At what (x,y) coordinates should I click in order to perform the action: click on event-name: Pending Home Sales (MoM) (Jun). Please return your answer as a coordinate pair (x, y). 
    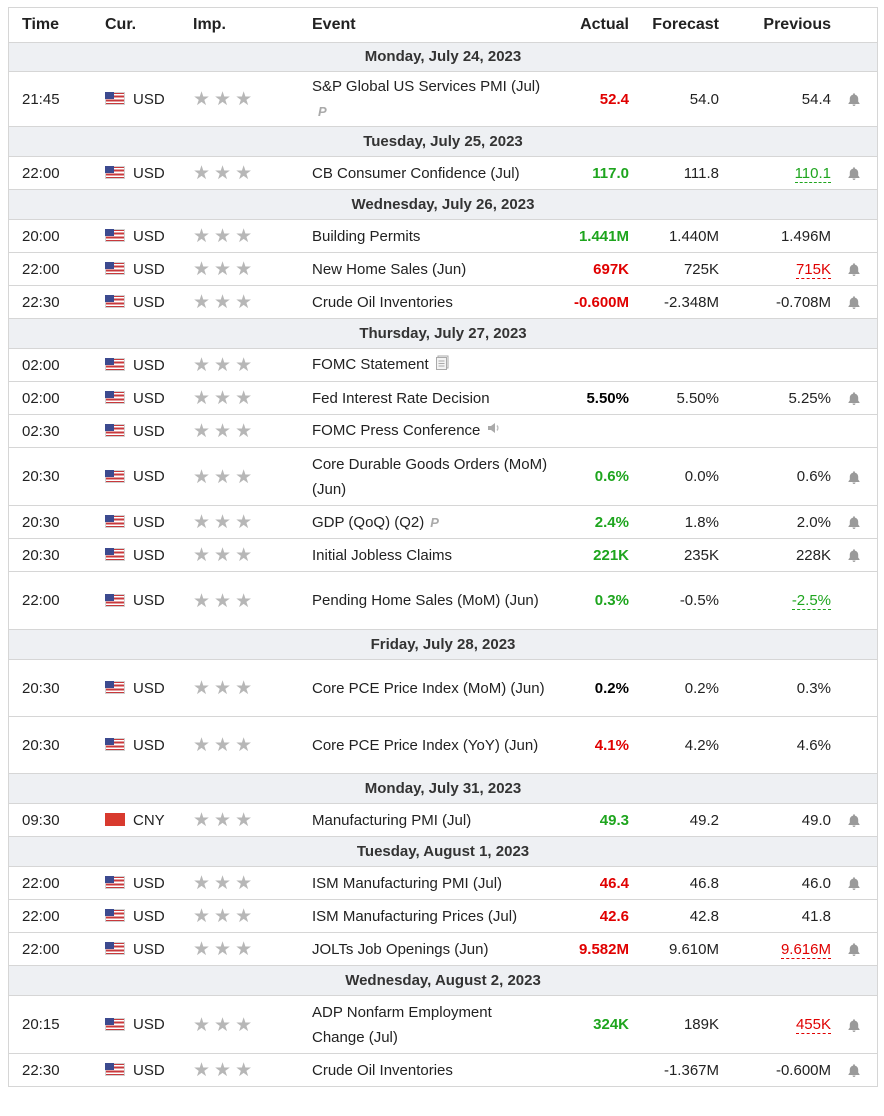
    Looking at the image, I should click on (434, 600).